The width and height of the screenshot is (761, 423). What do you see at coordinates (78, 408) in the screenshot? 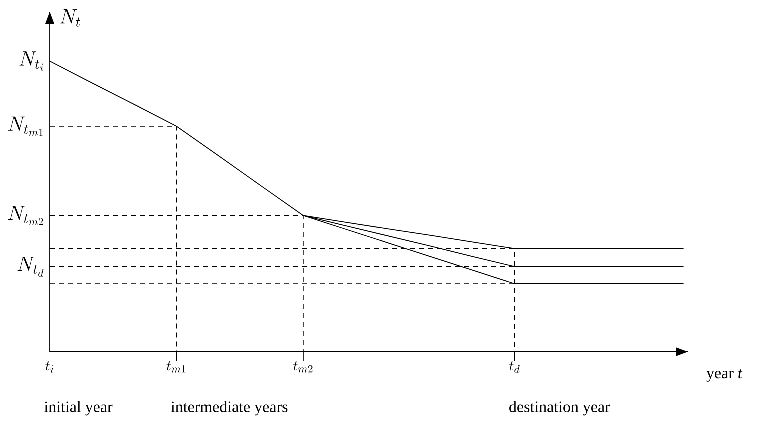
I see `text: initial year` at bounding box center [78, 408].